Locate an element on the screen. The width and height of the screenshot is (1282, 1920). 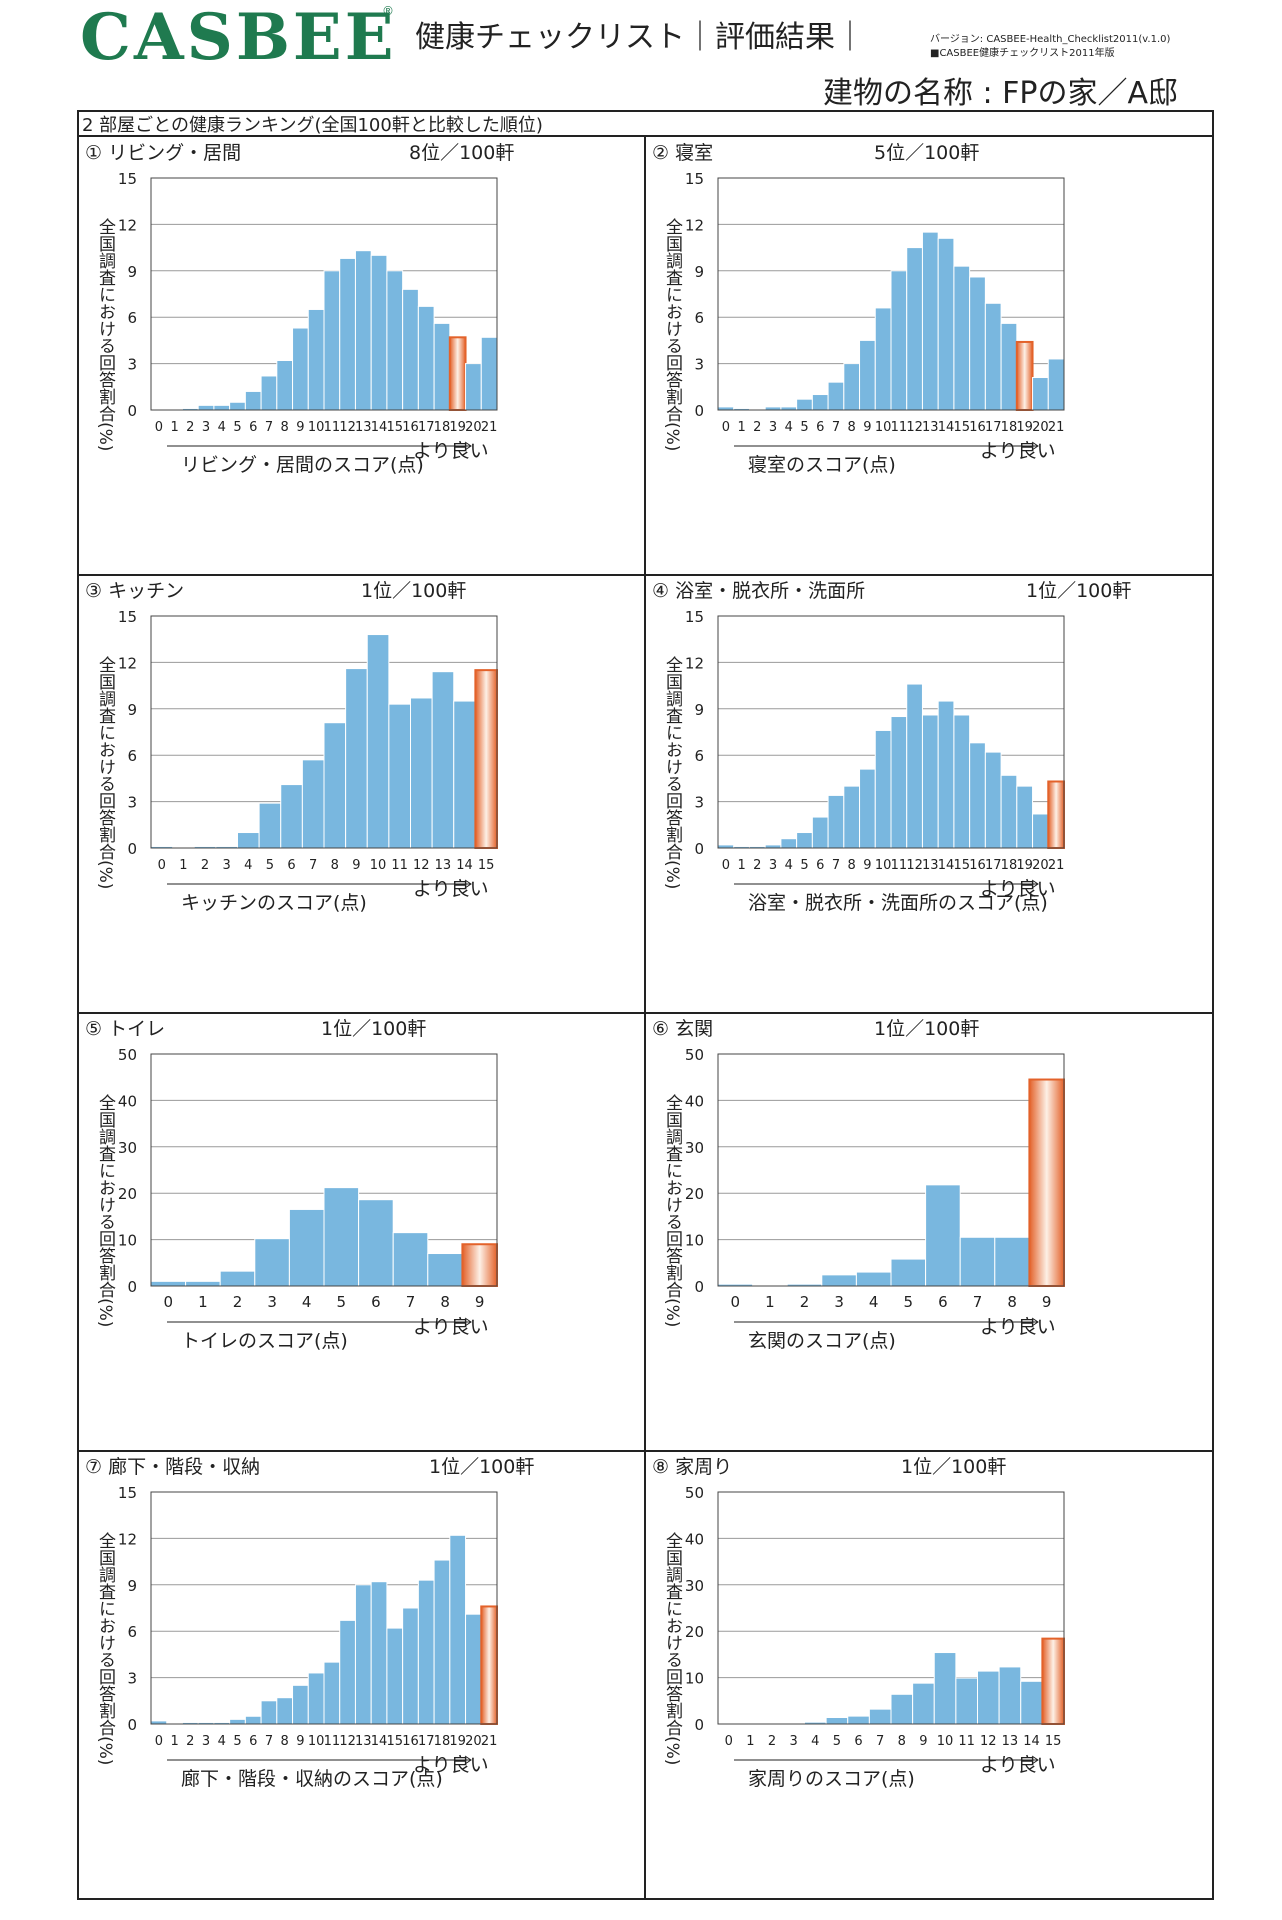
x-tick-label: 21 is located at coordinates (489, 427).